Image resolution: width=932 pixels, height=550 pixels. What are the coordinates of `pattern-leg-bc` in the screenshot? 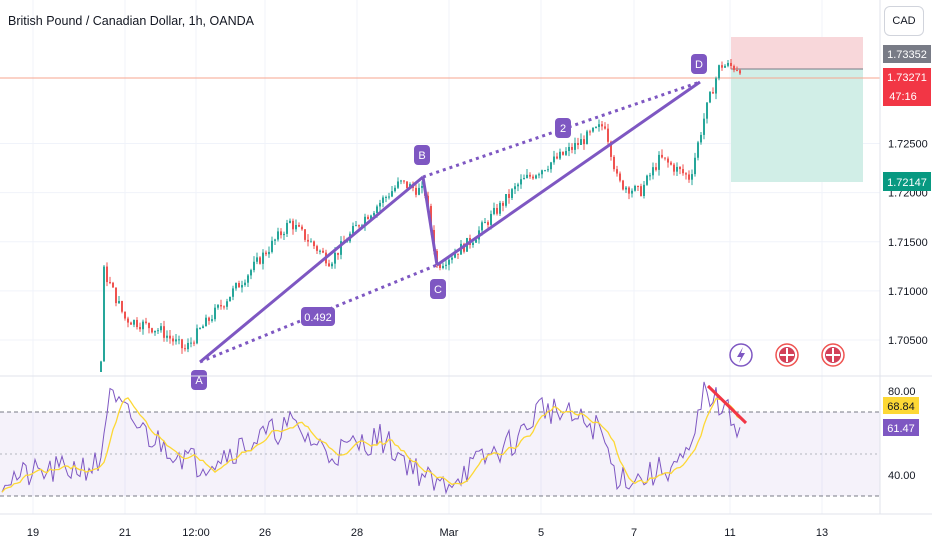 It's located at (430, 221).